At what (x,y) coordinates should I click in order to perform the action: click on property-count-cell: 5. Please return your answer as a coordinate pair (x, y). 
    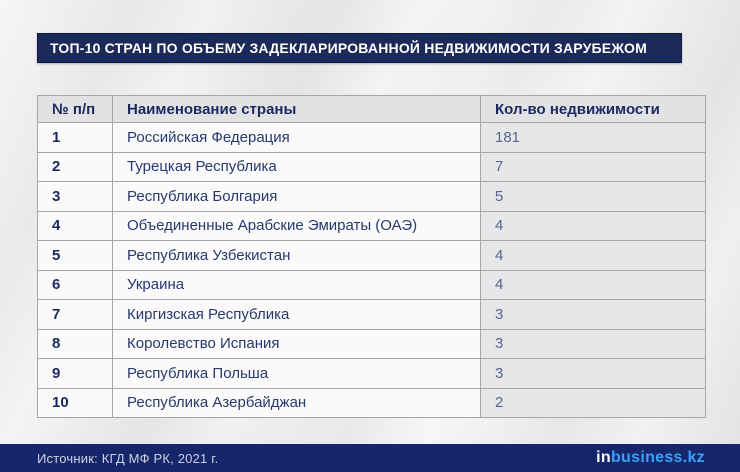
    Looking at the image, I should click on (593, 196).